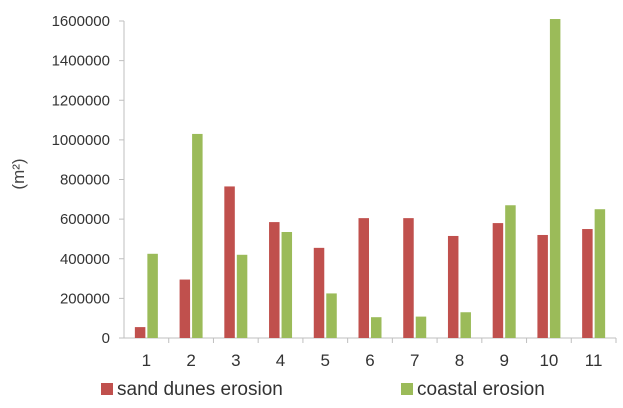 The image size is (623, 408). Describe the element at coordinates (85, 298) in the screenshot. I see `y-tick-label: 200000` at that location.